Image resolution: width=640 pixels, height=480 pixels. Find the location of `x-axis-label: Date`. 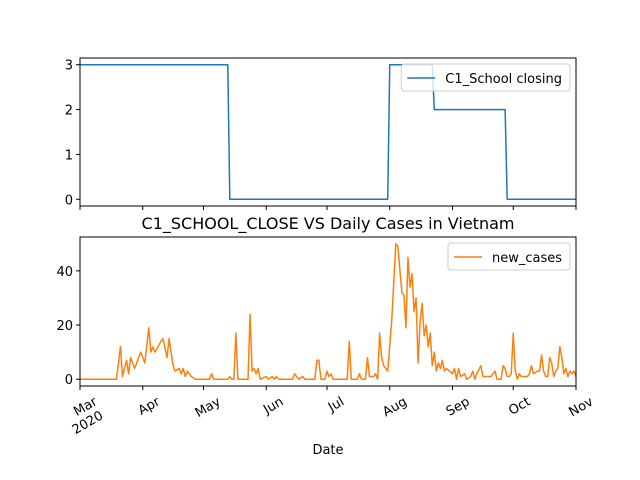

x-axis-label: Date is located at coordinates (327, 450).